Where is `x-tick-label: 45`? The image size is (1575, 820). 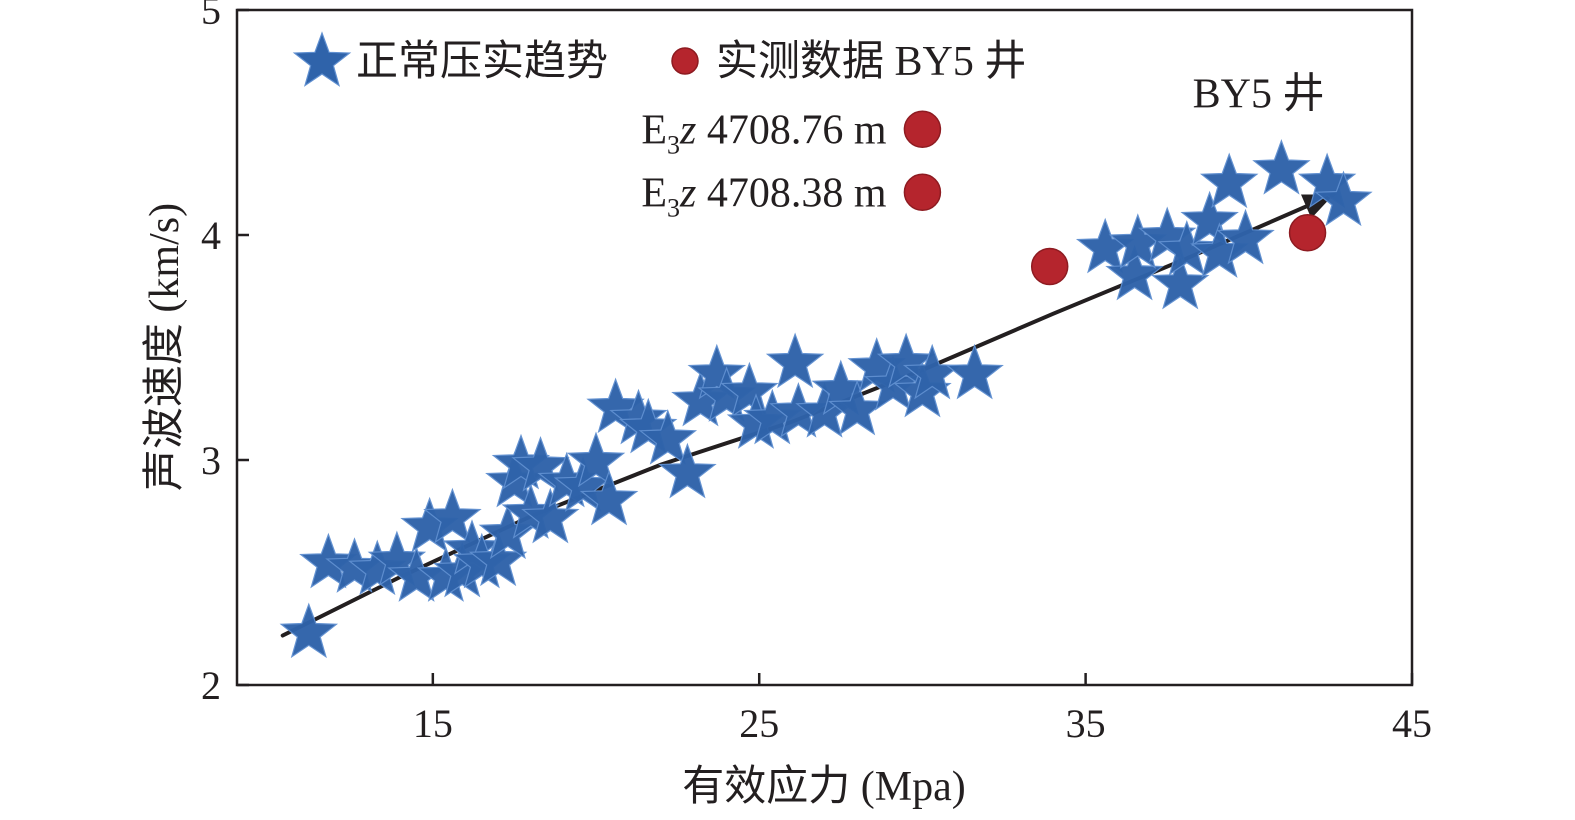 x-tick-label: 45 is located at coordinates (1412, 723).